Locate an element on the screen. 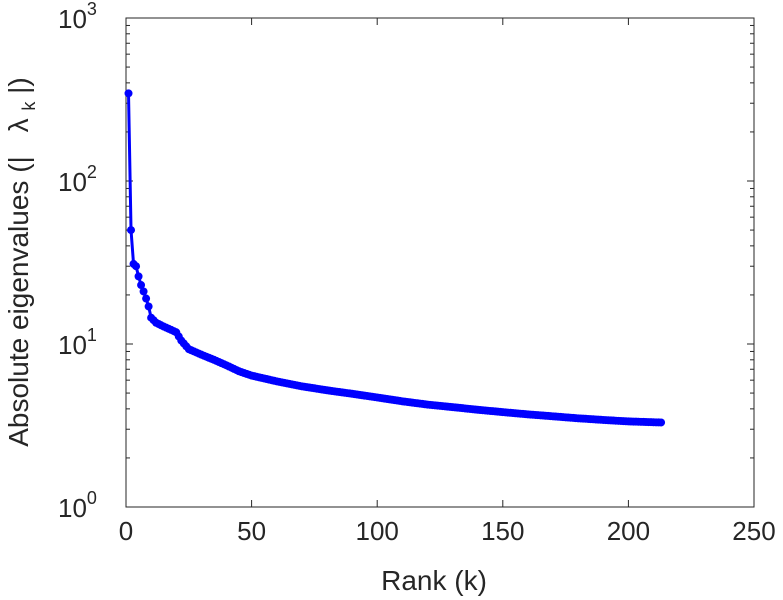  y-axis-title-subscript: k is located at coordinates (29, 106).